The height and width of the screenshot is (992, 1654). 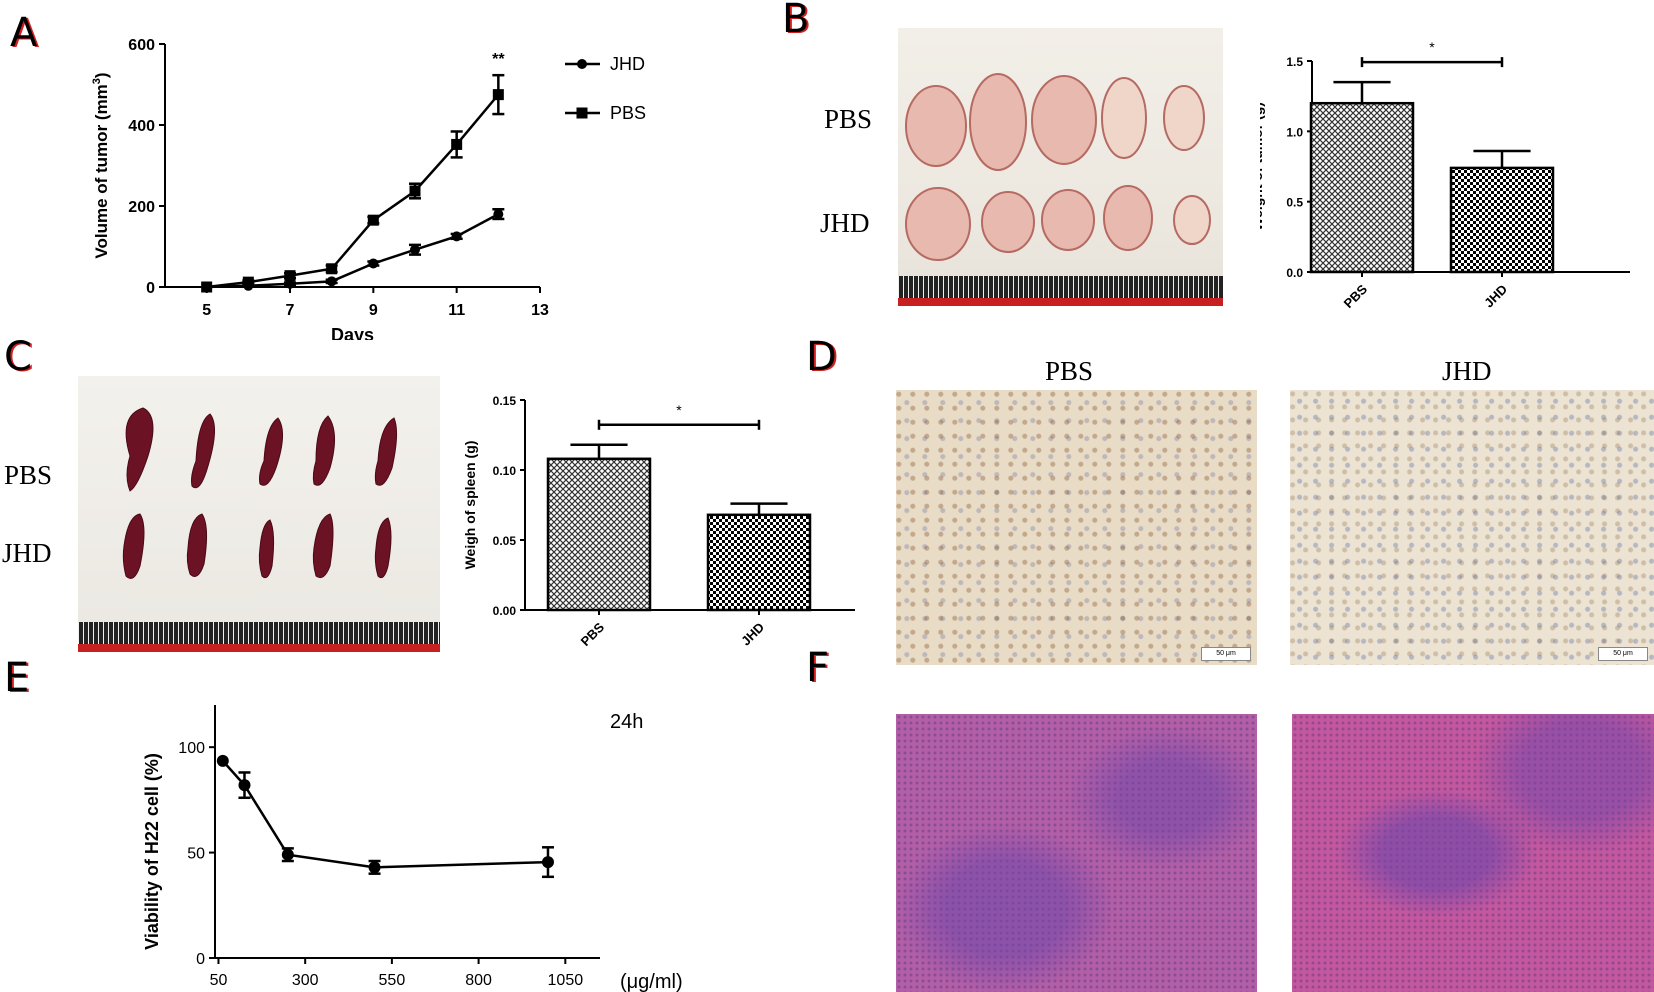 I want to click on y-tick-label: 100, so click(x=191, y=748).